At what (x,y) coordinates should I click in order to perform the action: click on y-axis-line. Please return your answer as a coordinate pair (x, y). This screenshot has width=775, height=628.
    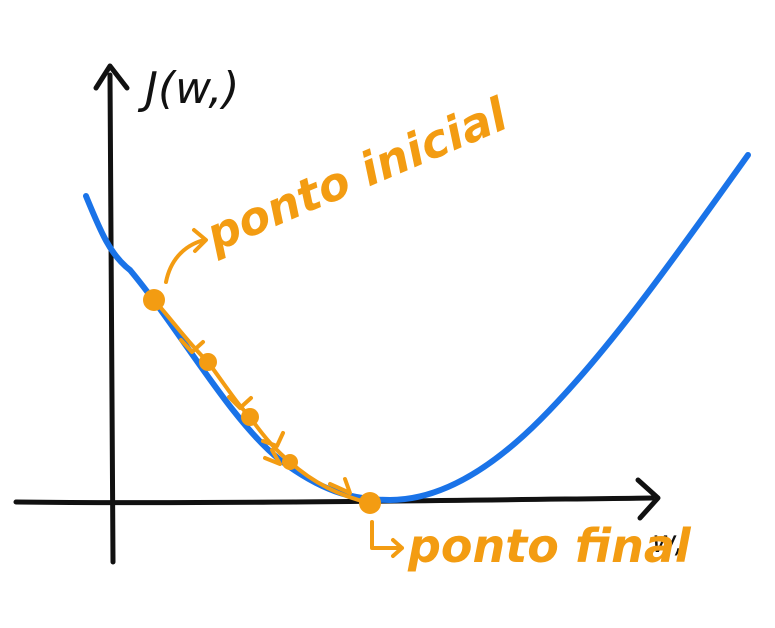
    Looking at the image, I should click on (111, 318).